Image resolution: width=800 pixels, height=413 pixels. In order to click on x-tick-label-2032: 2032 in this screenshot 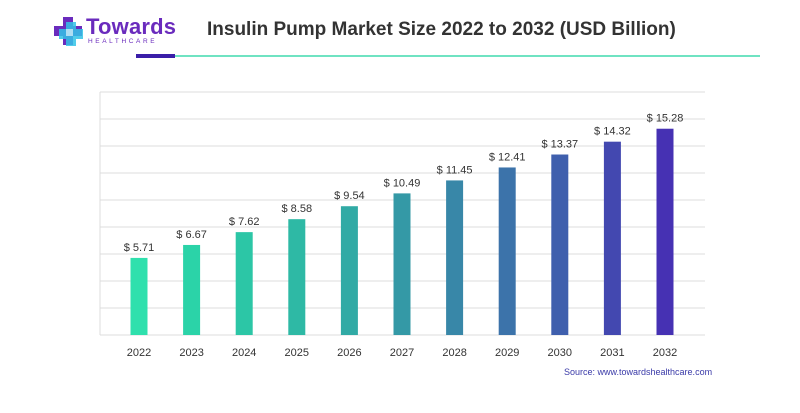, I will do `click(665, 353)`.